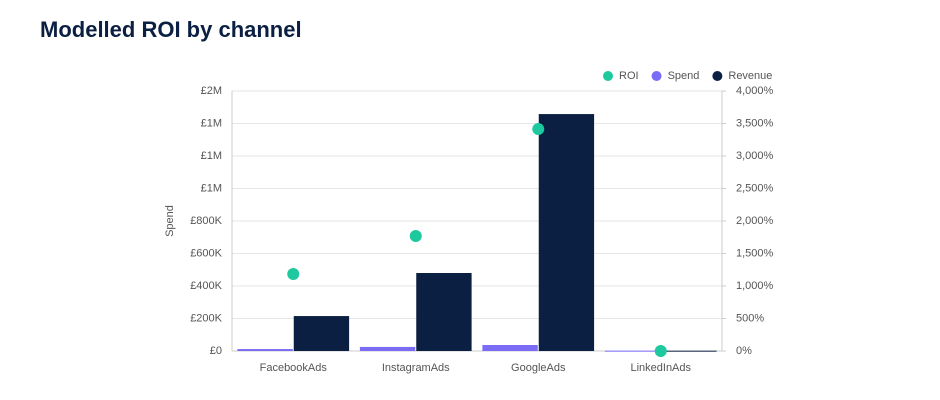  What do you see at coordinates (684, 76) in the screenshot?
I see `legend-label: Spend` at bounding box center [684, 76].